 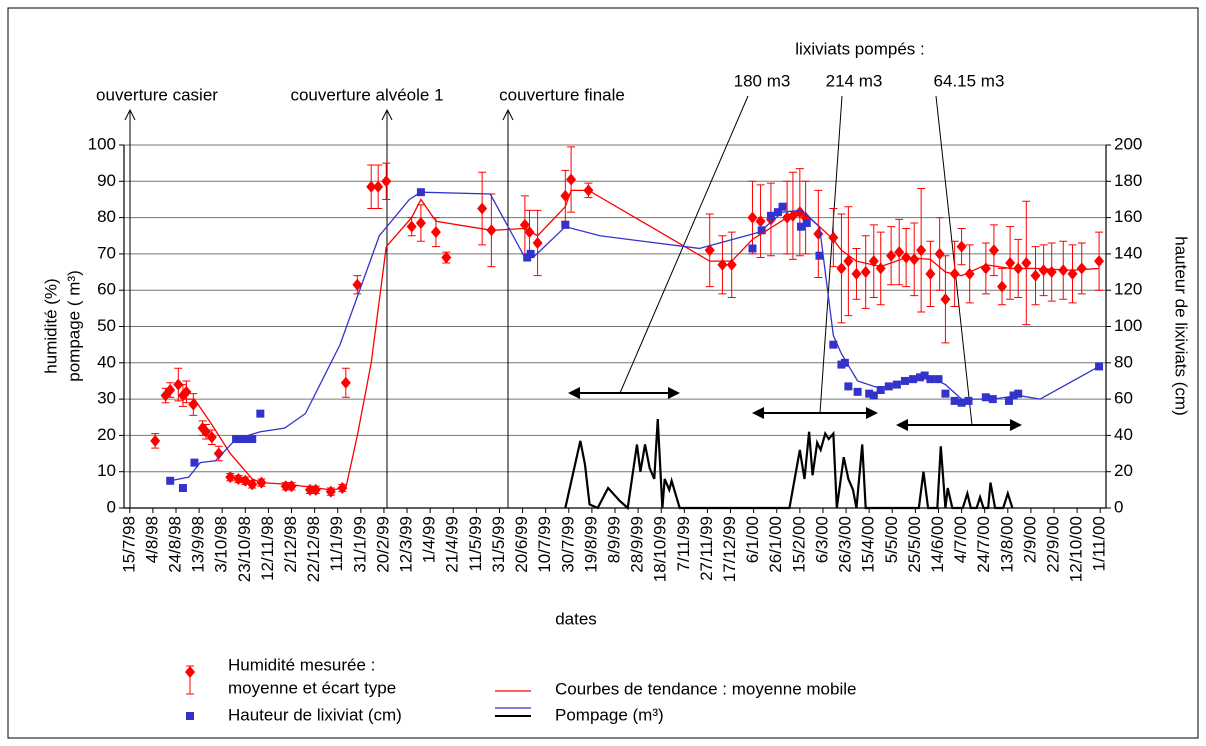 I want to click on x-tick-label: 15/2/00, so click(x=798, y=544).